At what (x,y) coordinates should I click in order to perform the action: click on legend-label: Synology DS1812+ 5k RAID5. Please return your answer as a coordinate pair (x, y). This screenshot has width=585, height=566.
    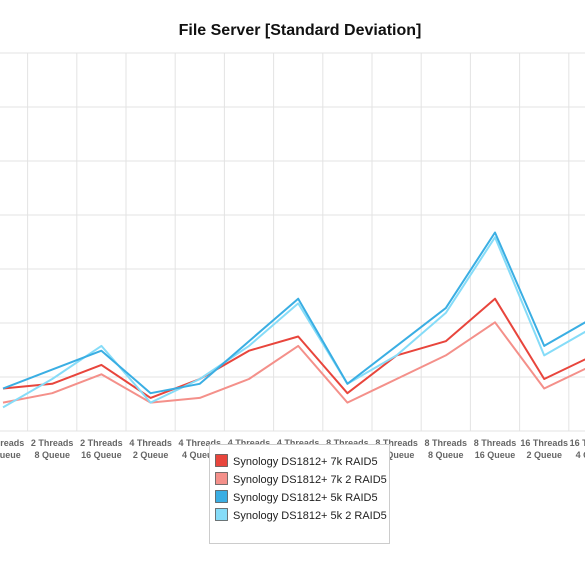
    Looking at the image, I should click on (305, 498).